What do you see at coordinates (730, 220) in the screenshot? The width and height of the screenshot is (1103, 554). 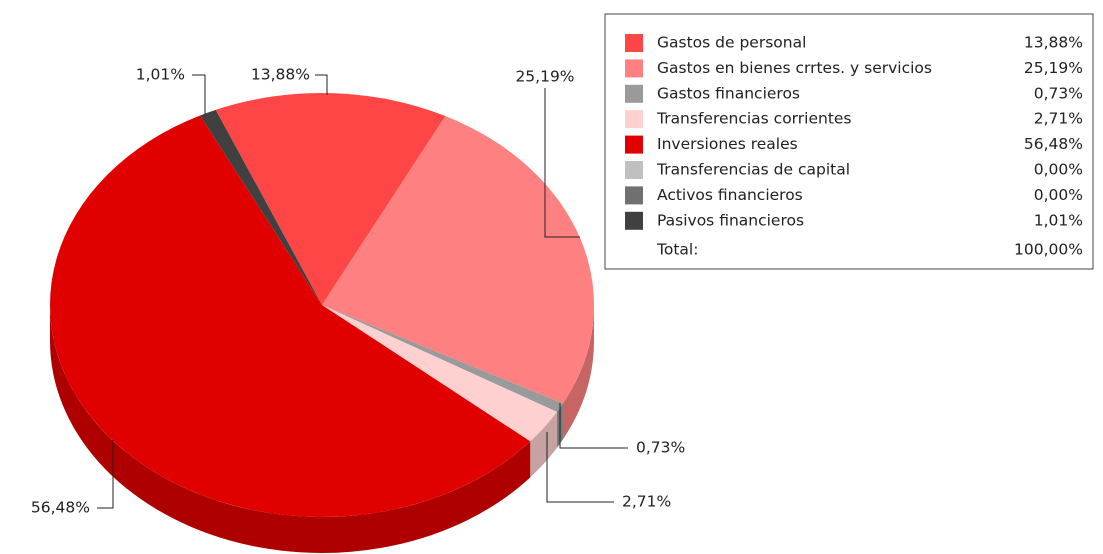 I see `legend-label: Pasivos financieros` at bounding box center [730, 220].